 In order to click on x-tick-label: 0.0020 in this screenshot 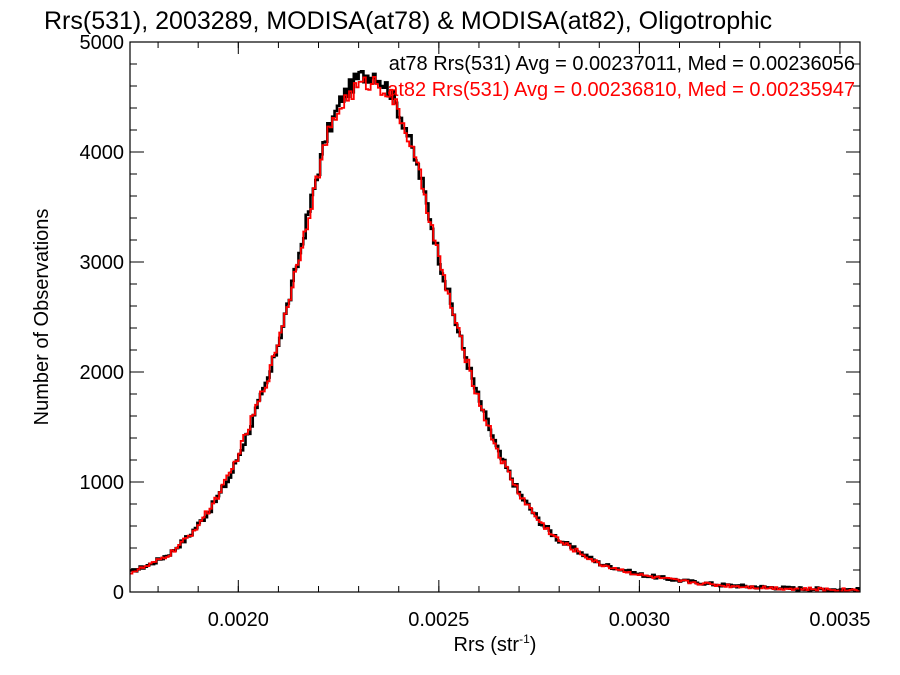, I will do `click(238, 620)`.